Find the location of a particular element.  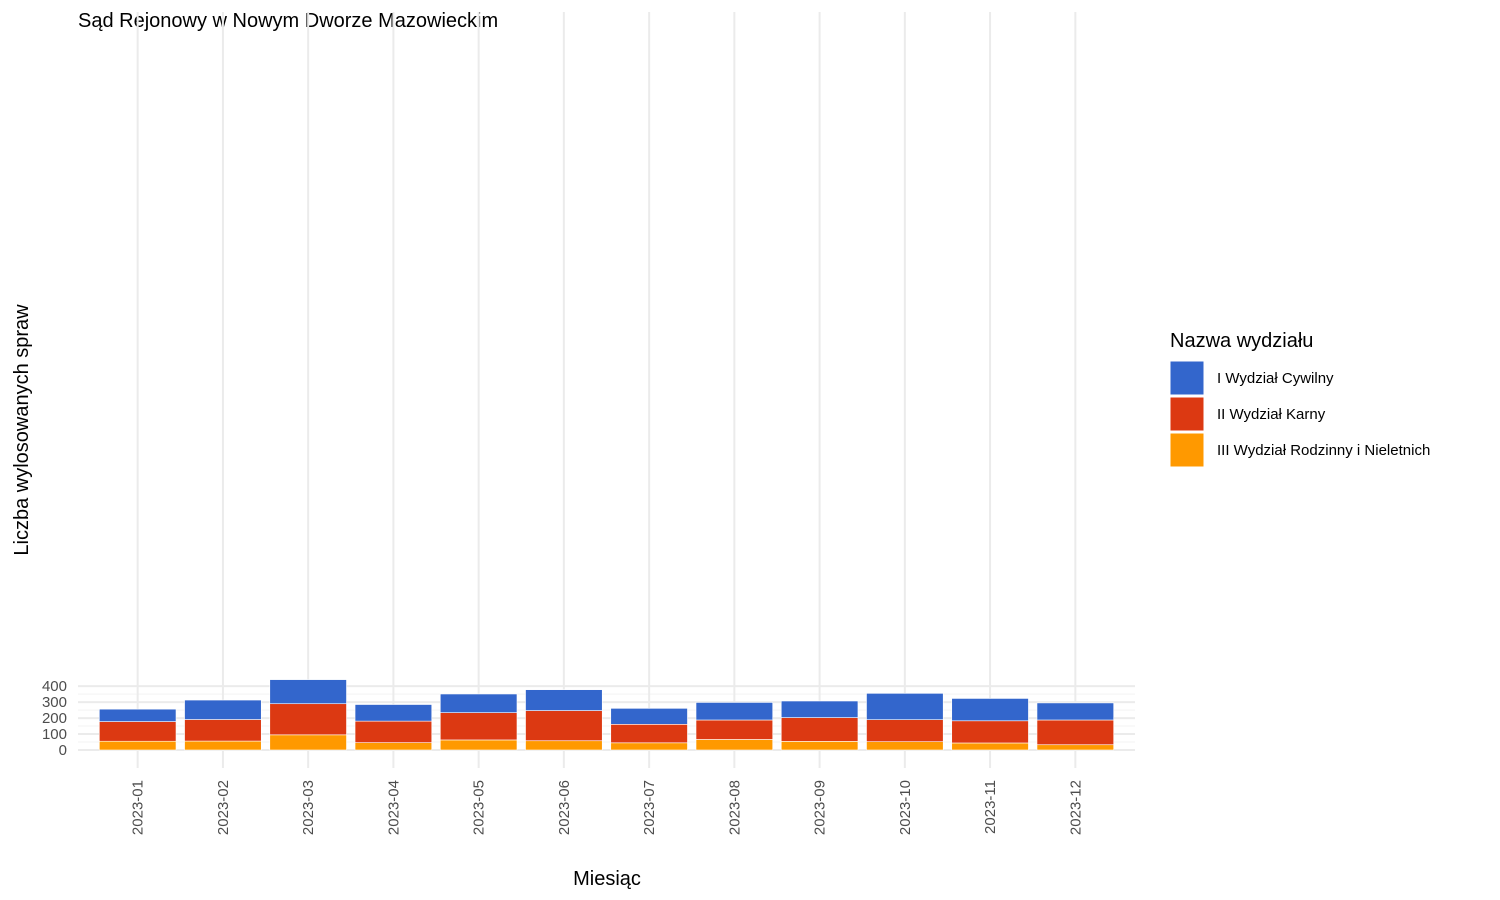

x-tick-label: 2023-01 is located at coordinates (138, 807).